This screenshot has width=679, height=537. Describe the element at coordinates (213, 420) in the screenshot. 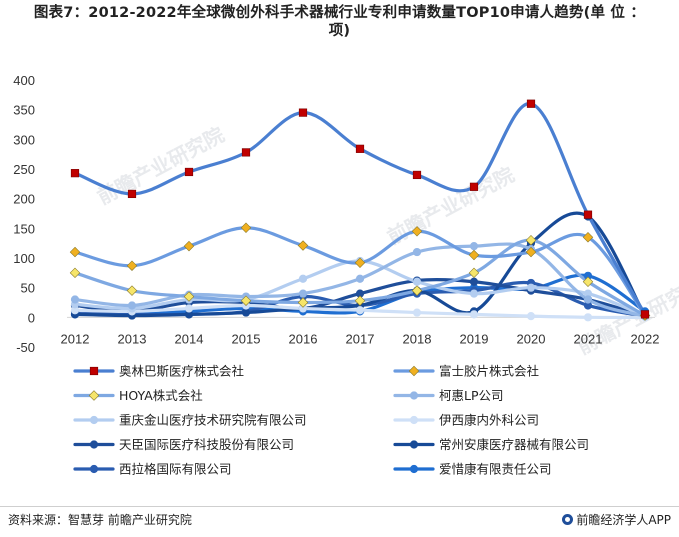

I see `legend-label: 重庆金山医疗技术研究院有限公司` at that location.